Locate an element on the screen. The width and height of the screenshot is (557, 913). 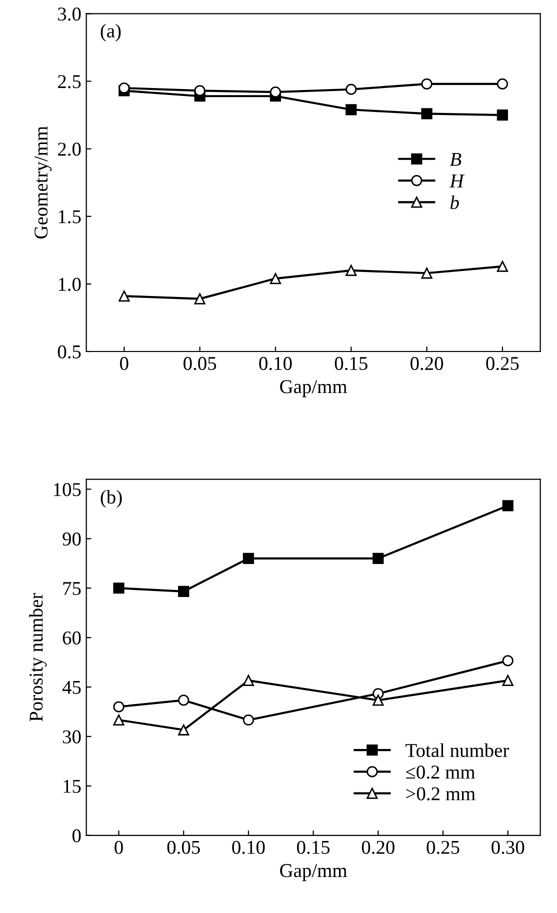
y-tick-label: 60 is located at coordinates (71, 638).